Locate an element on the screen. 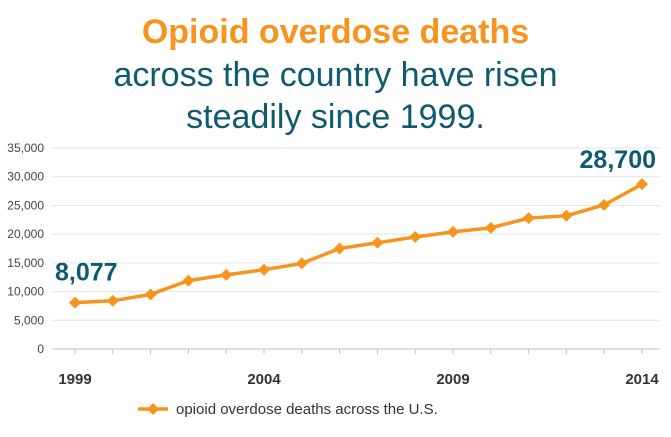 This screenshot has height=437, width=671. title-line-3: steadily since 1999. is located at coordinates (335, 117).